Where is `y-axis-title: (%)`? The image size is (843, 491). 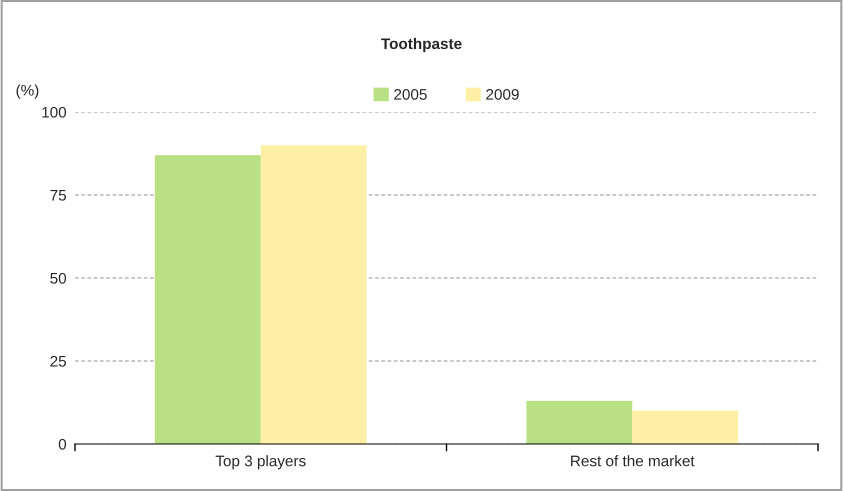 y-axis-title: (%) is located at coordinates (27, 91).